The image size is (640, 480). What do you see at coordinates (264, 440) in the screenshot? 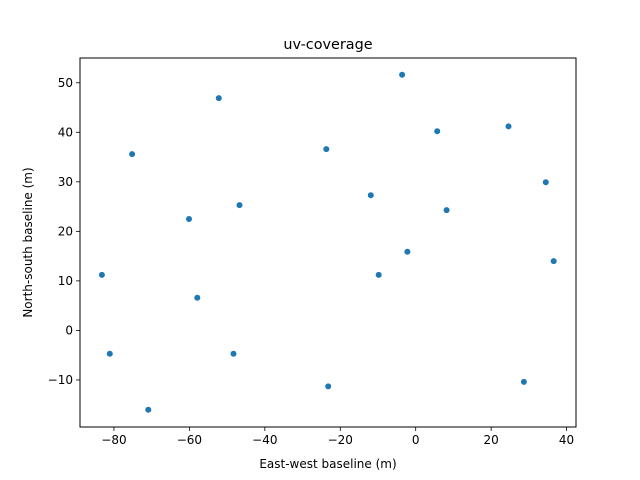
I see `x-tick-label: −40` at bounding box center [264, 440].